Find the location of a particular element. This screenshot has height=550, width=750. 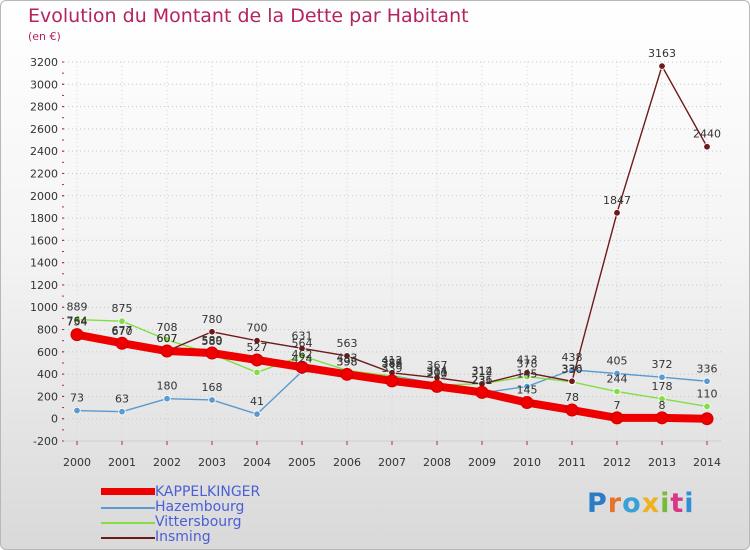

data-label: 780 is located at coordinates (212, 319).